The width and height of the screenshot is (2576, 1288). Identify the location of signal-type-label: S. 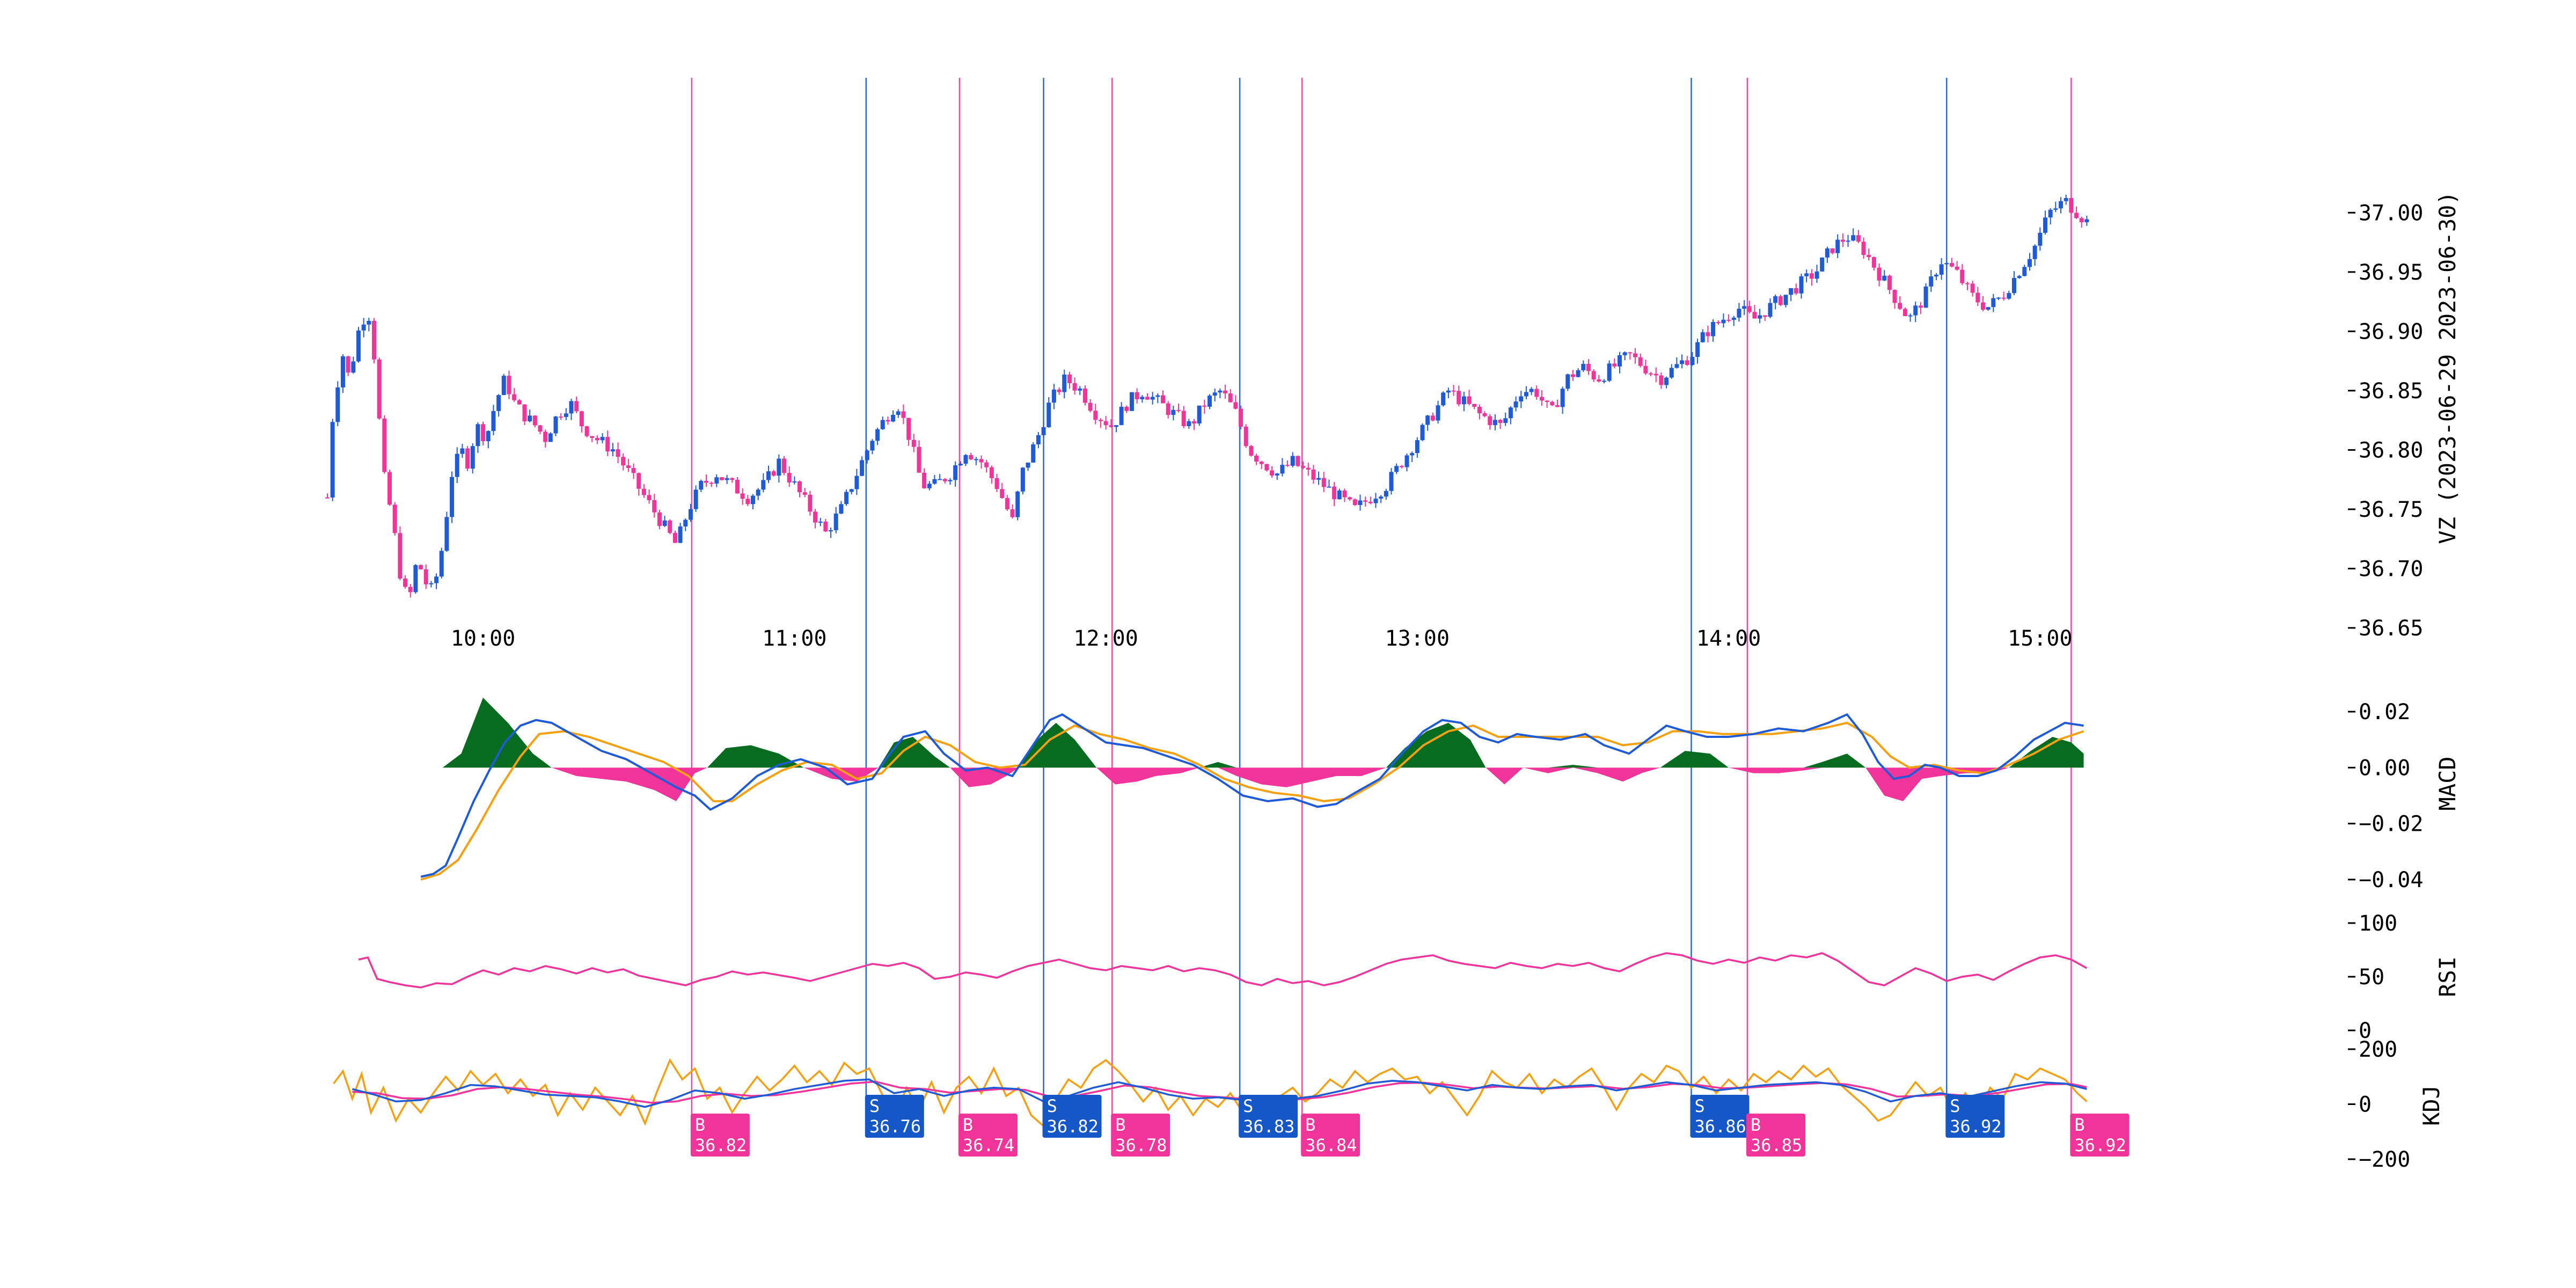
(1955, 1106).